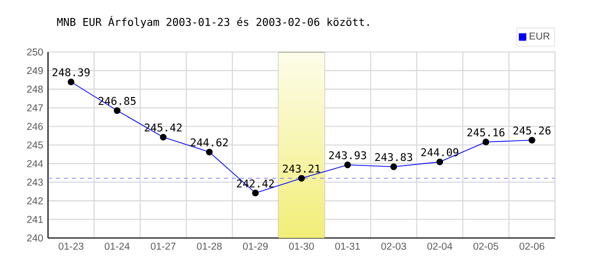  Describe the element at coordinates (71, 246) in the screenshot. I see `x-tick-label: 01-23` at that location.